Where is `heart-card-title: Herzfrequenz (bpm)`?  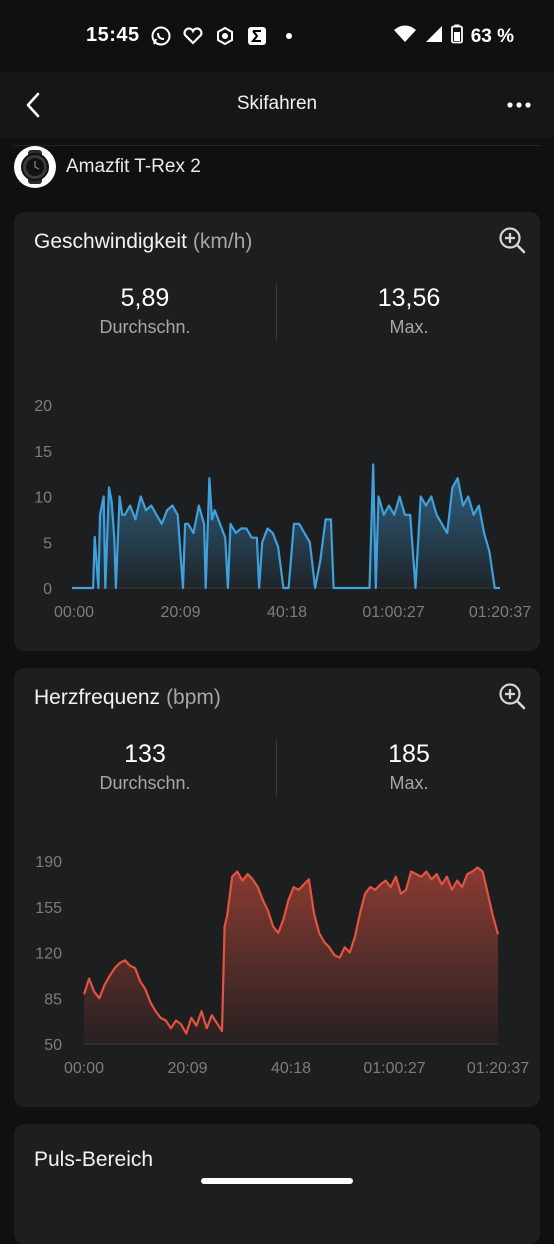
heart-card-title: Herzfrequenz (bpm) is located at coordinates (127, 698).